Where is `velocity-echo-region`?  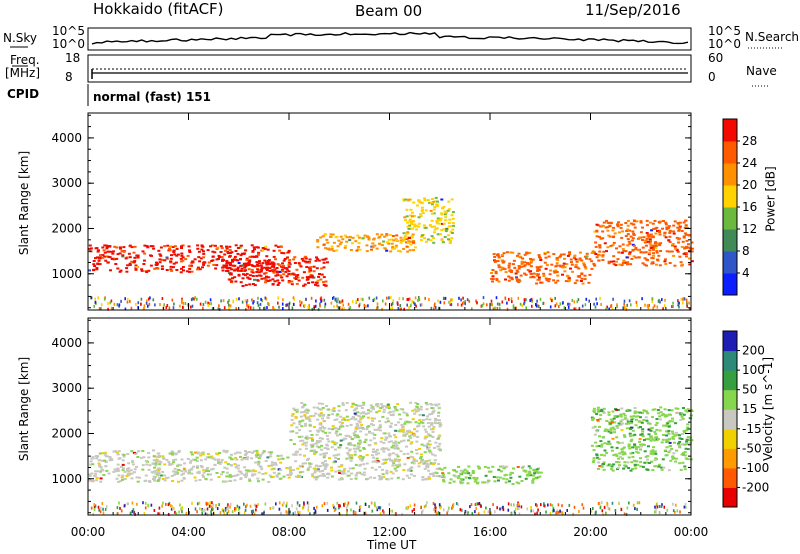
velocity-echo-region is located at coordinates (366, 441).